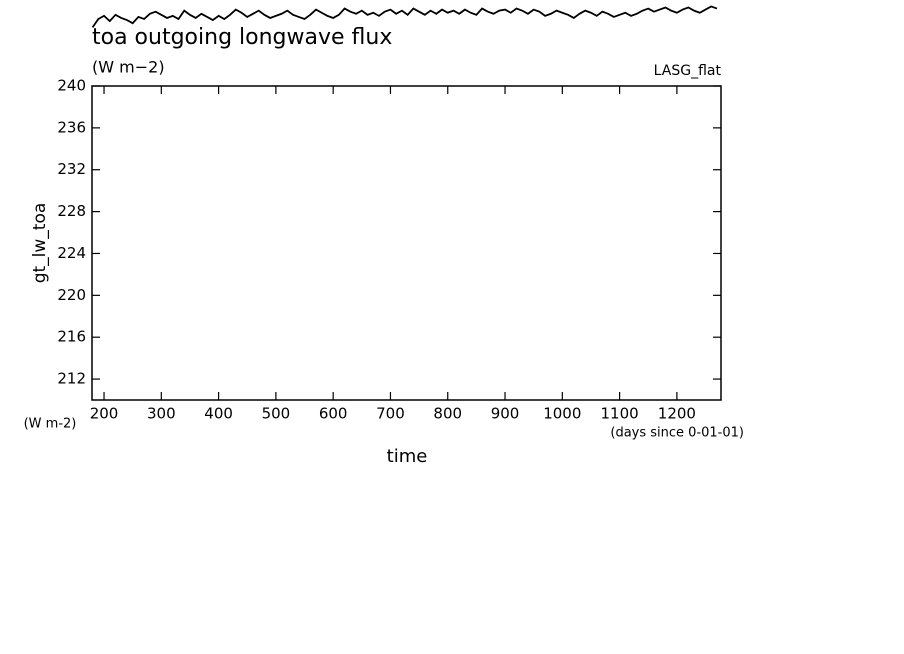 Image resolution: width=904 pixels, height=654 pixels. I want to click on x-tick-label: 500, so click(276, 414).